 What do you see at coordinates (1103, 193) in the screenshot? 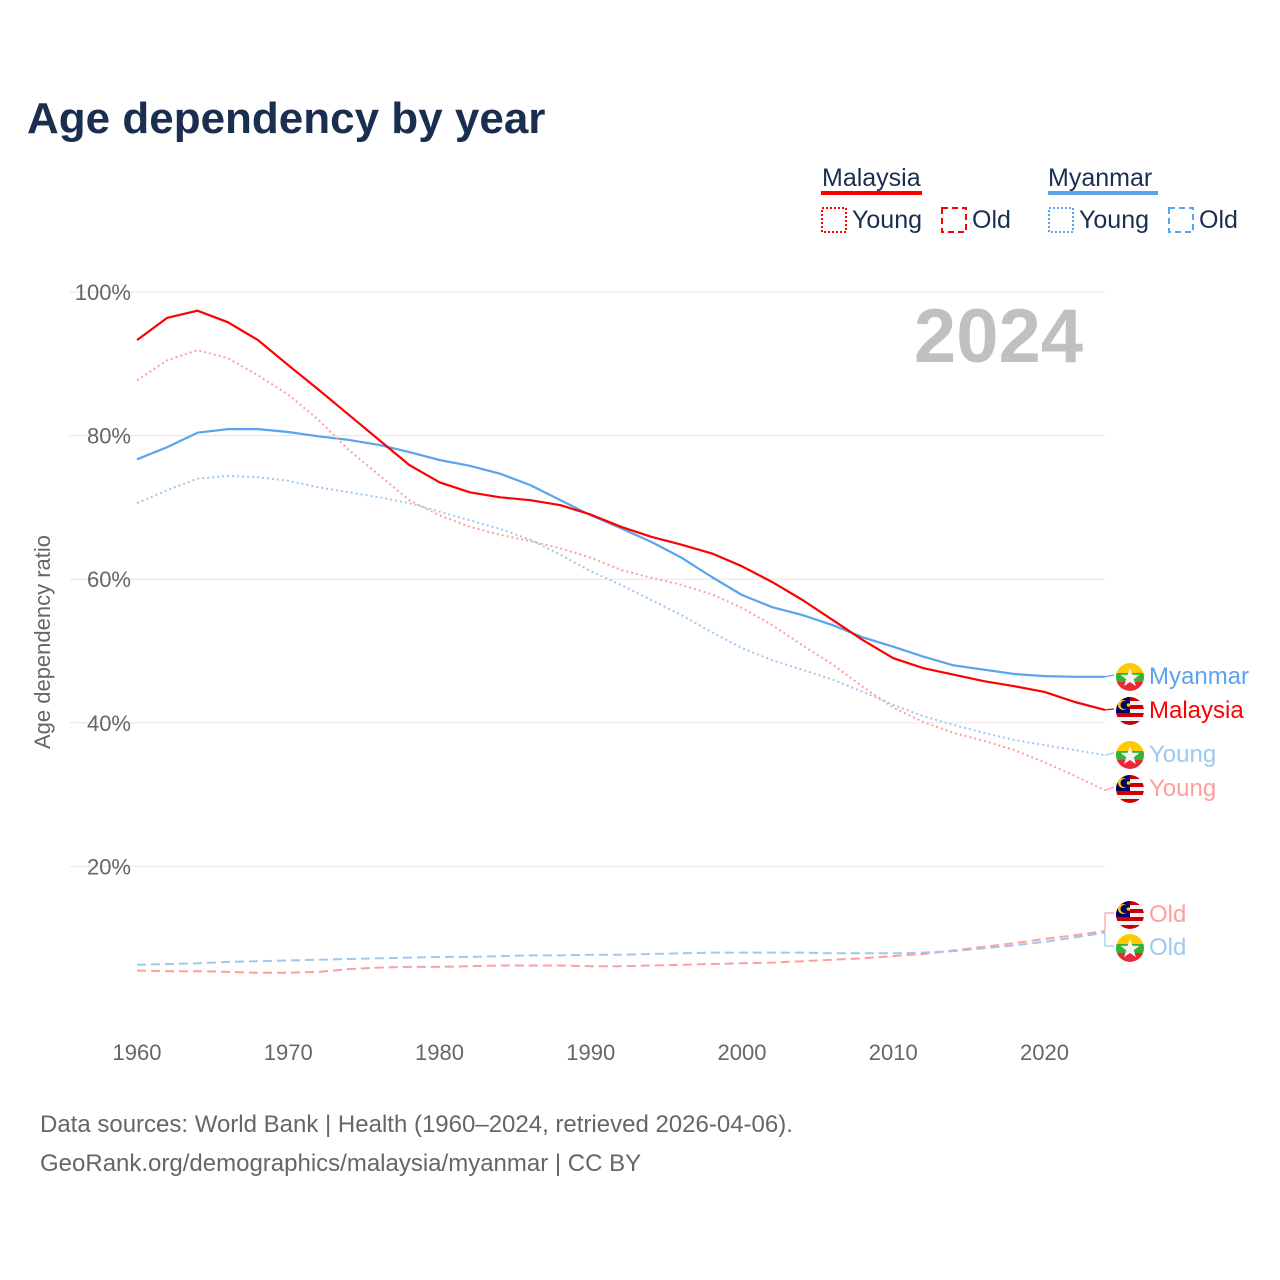
I see `legend-myanmar-line` at bounding box center [1103, 193].